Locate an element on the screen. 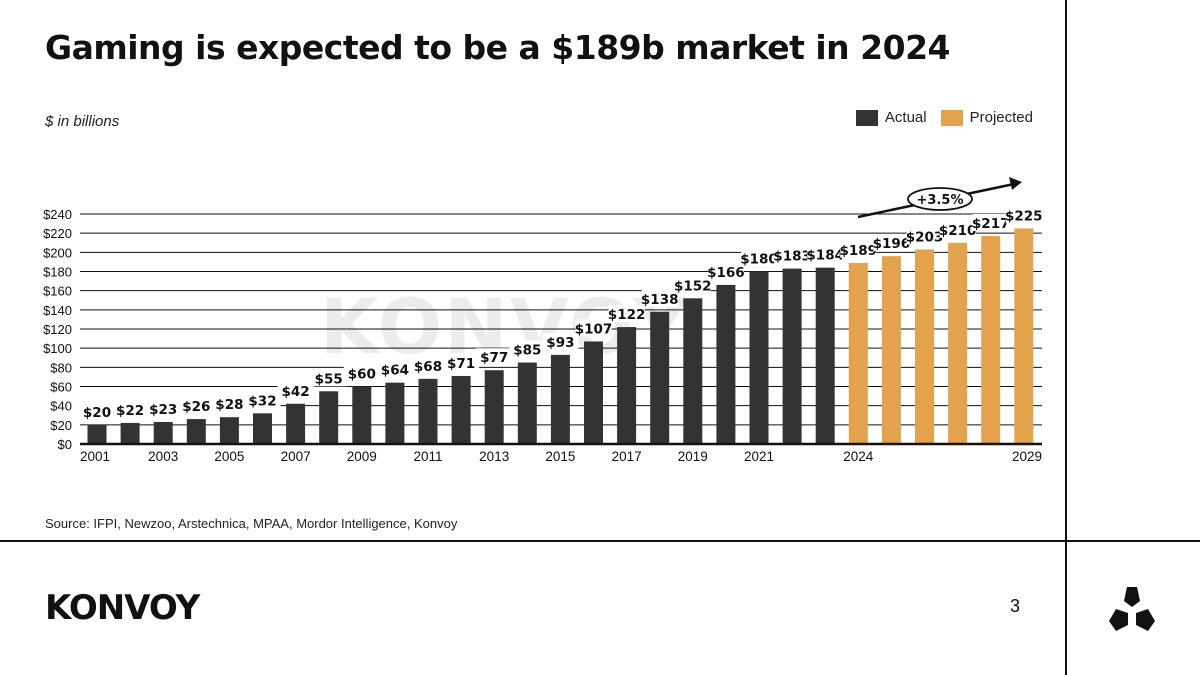 Image resolution: width=1200 pixels, height=675 pixels. data-label: $180 is located at coordinates (759, 260).